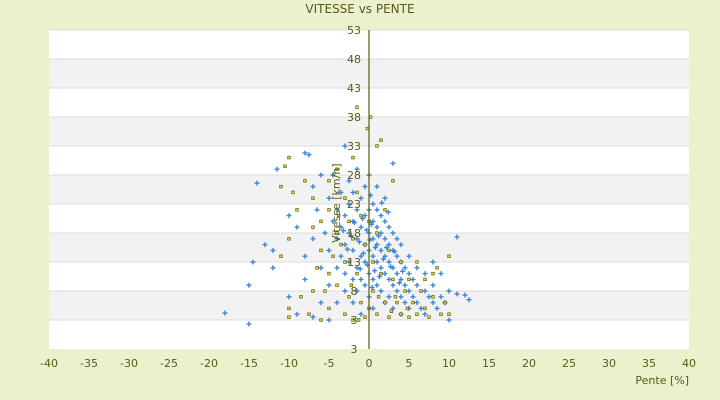  What do you see at coordinates (354, 59) in the screenshot?
I see `y-tick-label: 48` at bounding box center [354, 59].